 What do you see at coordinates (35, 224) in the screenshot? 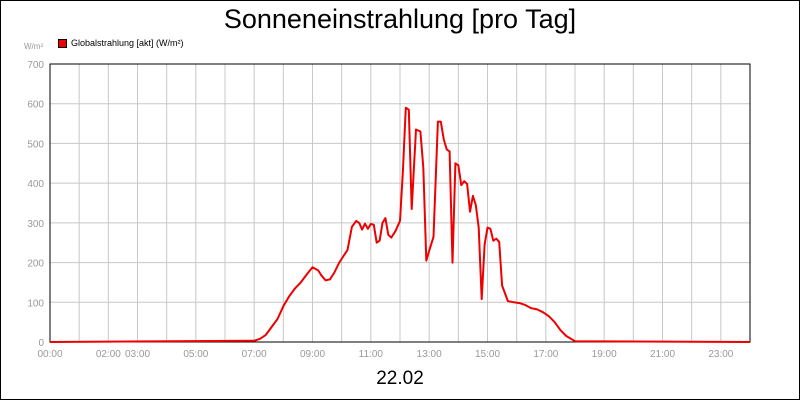
I see `y-tick-label: 300` at bounding box center [35, 224].